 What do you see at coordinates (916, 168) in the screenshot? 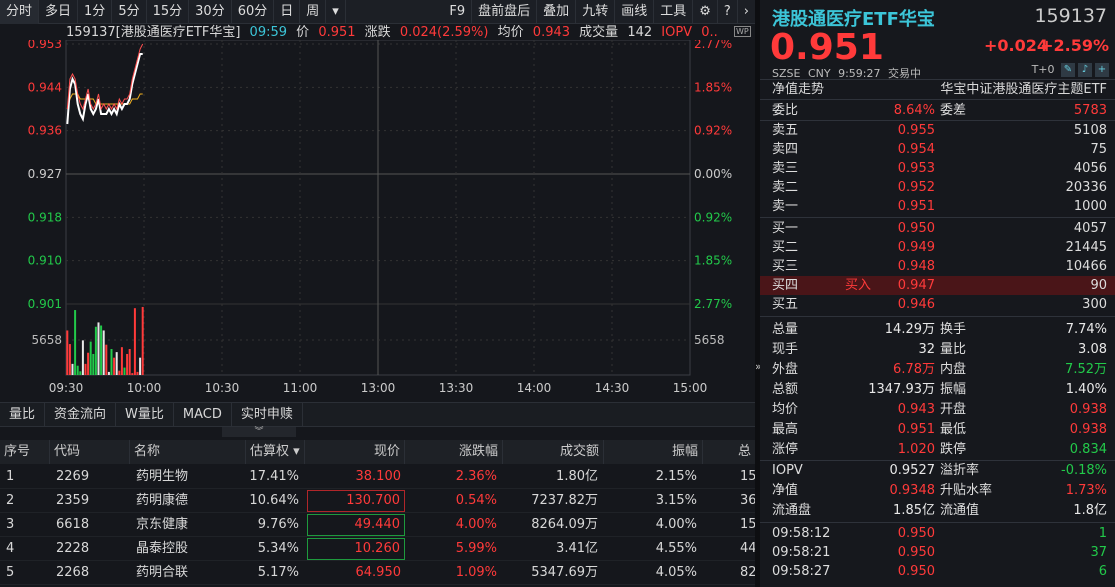
I see `ask-price: 0.953` at bounding box center [916, 168].